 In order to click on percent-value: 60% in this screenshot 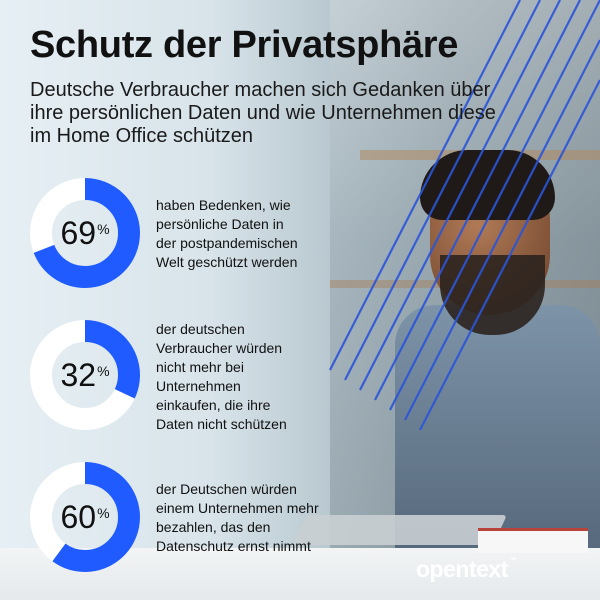, I will do `click(85, 517)`.